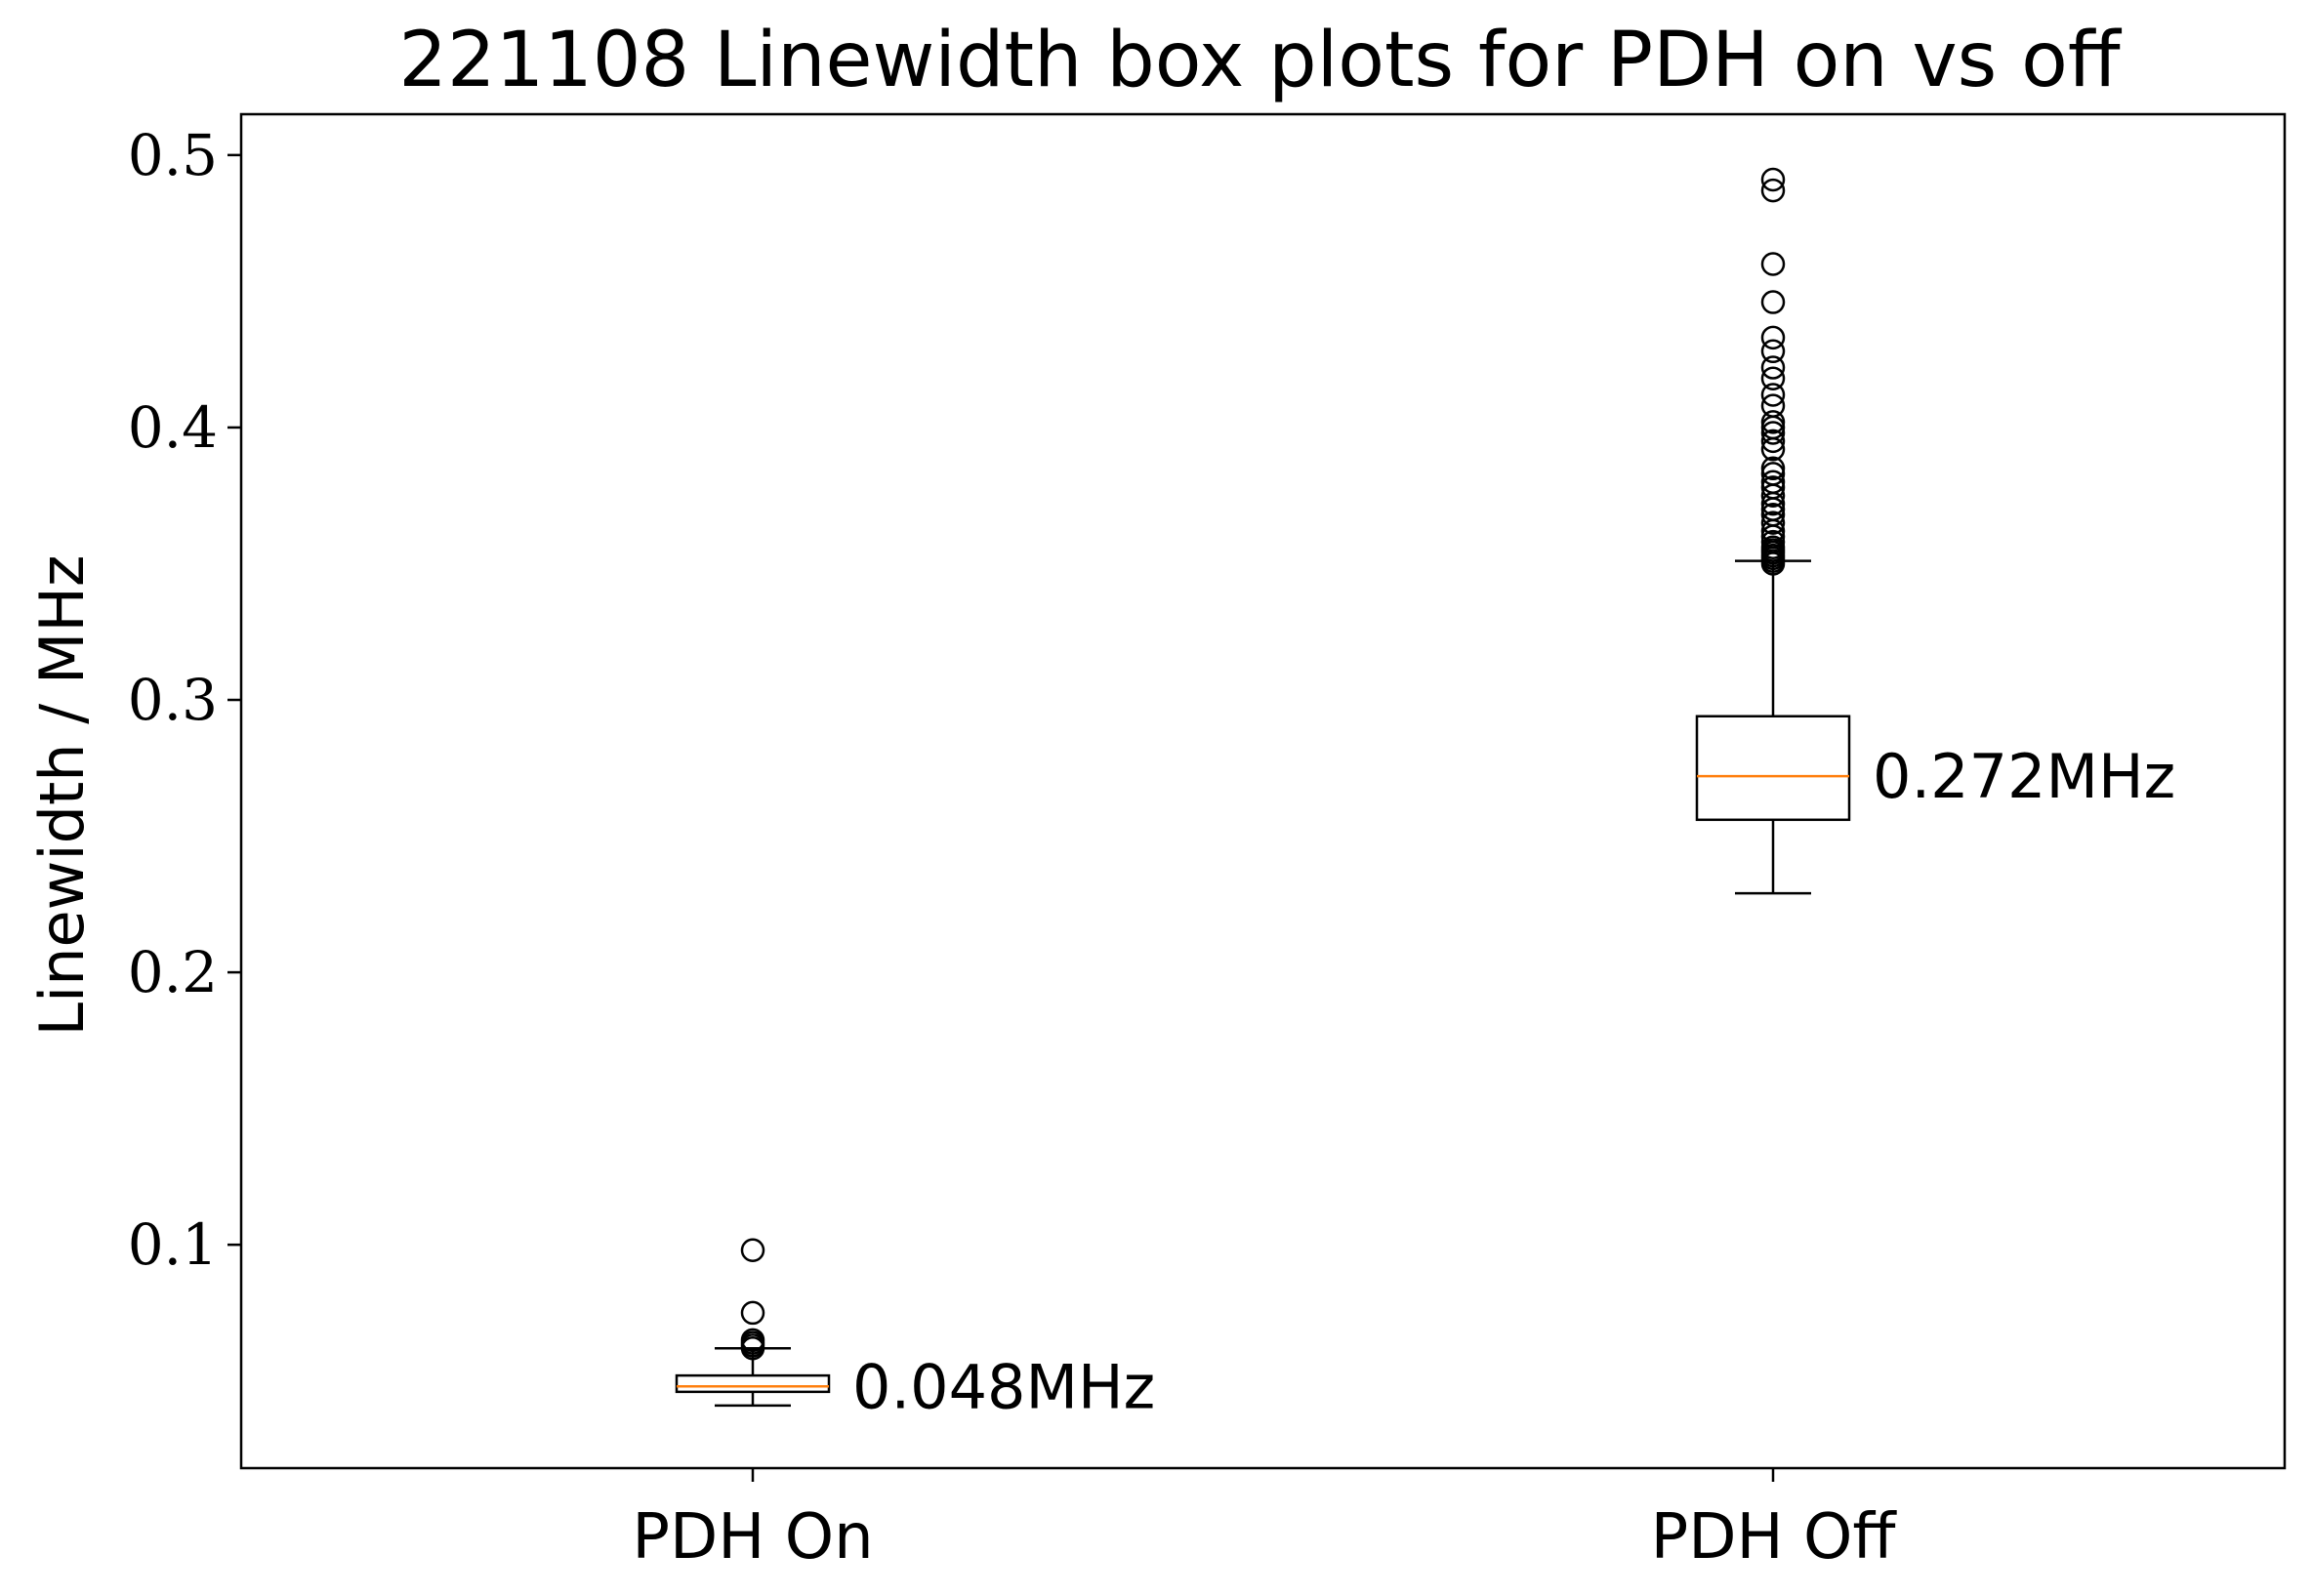 This screenshot has height=1596, width=2312. What do you see at coordinates (62, 795) in the screenshot?
I see `y-axis-label: Linewidth / MHz` at bounding box center [62, 795].